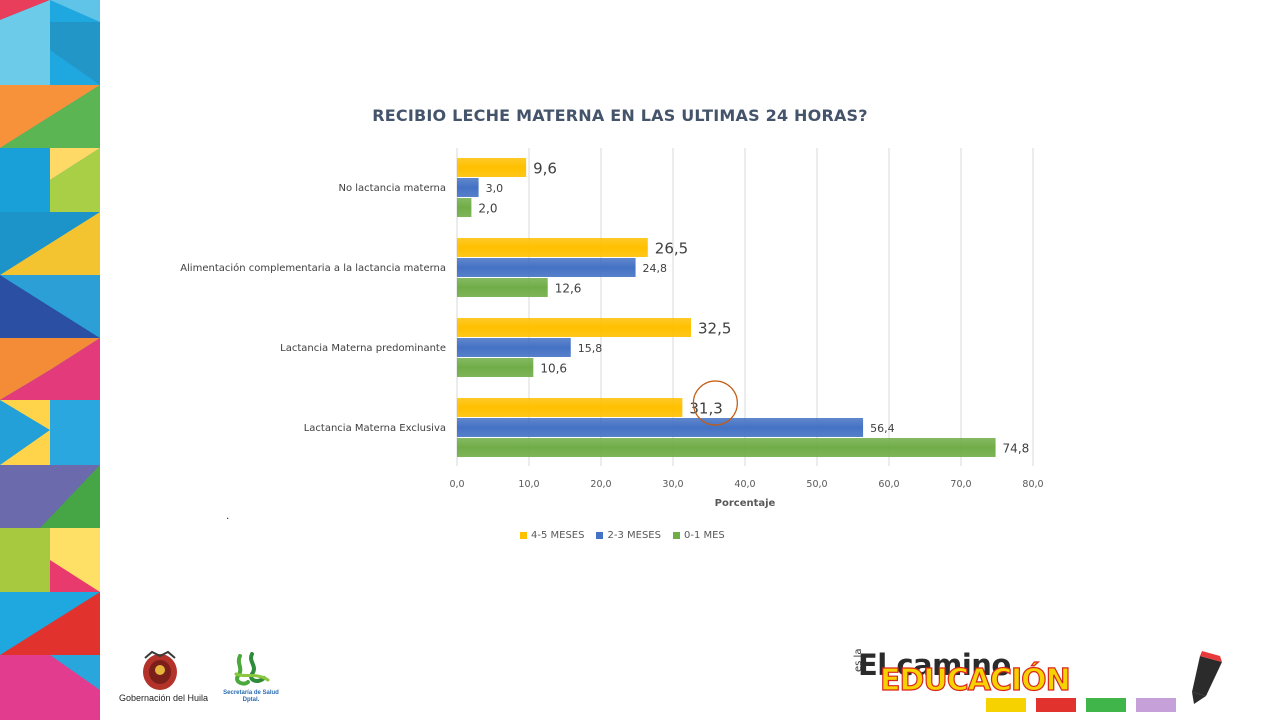 This screenshot has width=1280, height=720. Describe the element at coordinates (1016, 448) in the screenshot. I see `data-label: 74,8` at that location.